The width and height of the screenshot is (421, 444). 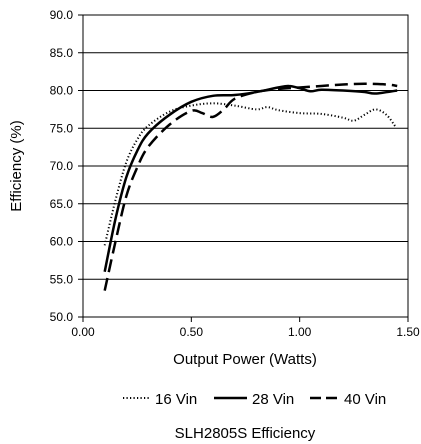 I want to click on legend-label-28vin: 28 Vin, so click(x=273, y=399).